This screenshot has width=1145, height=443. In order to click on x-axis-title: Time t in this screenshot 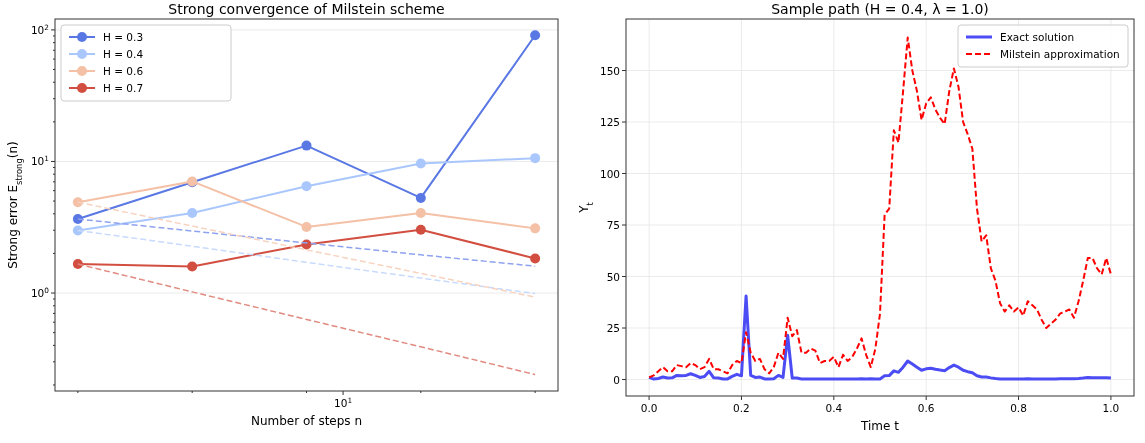, I will do `click(880, 426)`.